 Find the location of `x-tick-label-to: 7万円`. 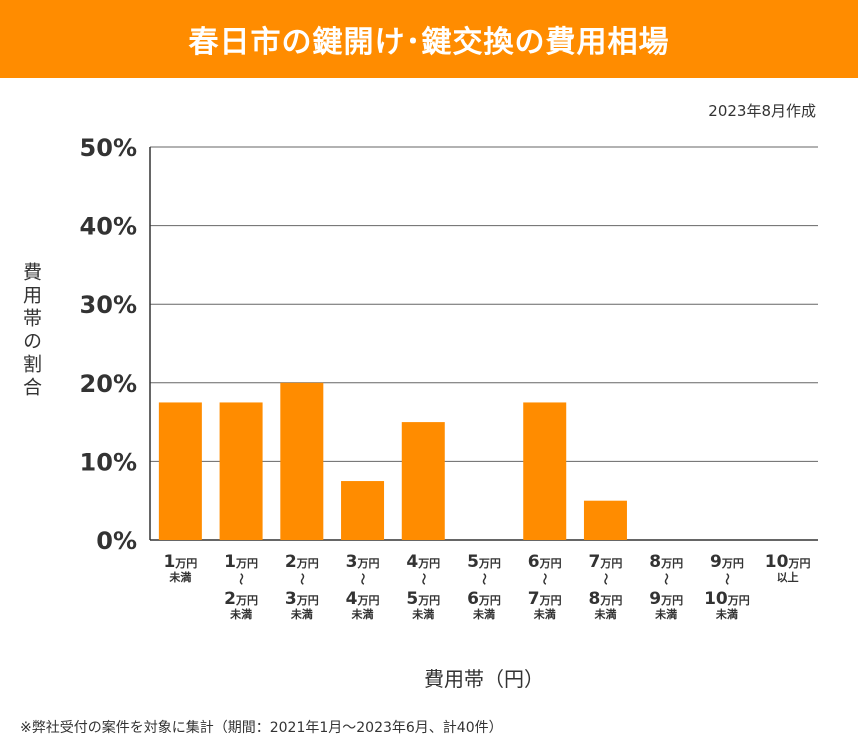

x-tick-label-to: 7万円 is located at coordinates (545, 599).